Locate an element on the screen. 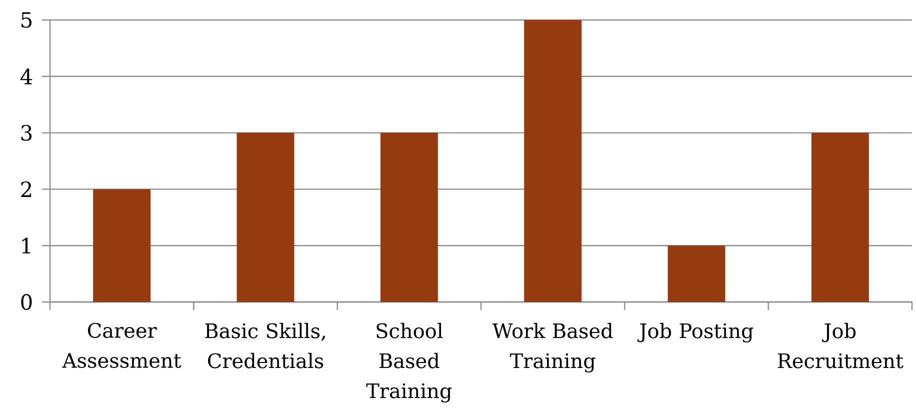 This screenshot has height=413, width=916. x-tick-label: Basic Skills, Credentials is located at coordinates (265, 345).